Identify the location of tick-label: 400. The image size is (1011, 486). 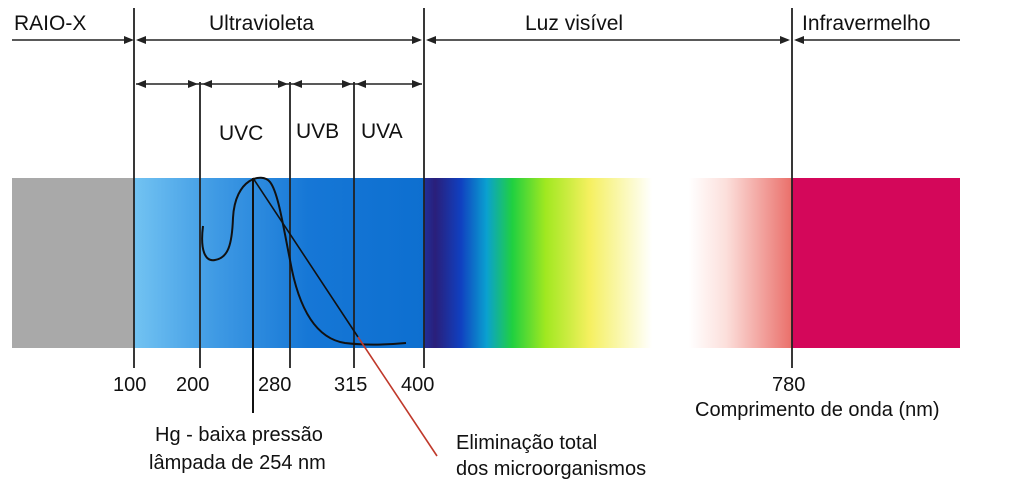
(417, 385).